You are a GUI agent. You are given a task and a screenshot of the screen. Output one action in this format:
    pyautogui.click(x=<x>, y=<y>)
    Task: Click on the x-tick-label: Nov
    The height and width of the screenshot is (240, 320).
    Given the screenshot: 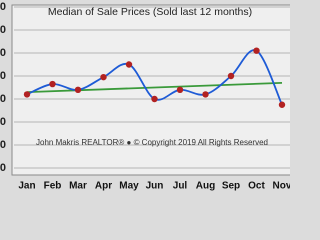 What is the action you would take?
    pyautogui.click(x=281, y=186)
    